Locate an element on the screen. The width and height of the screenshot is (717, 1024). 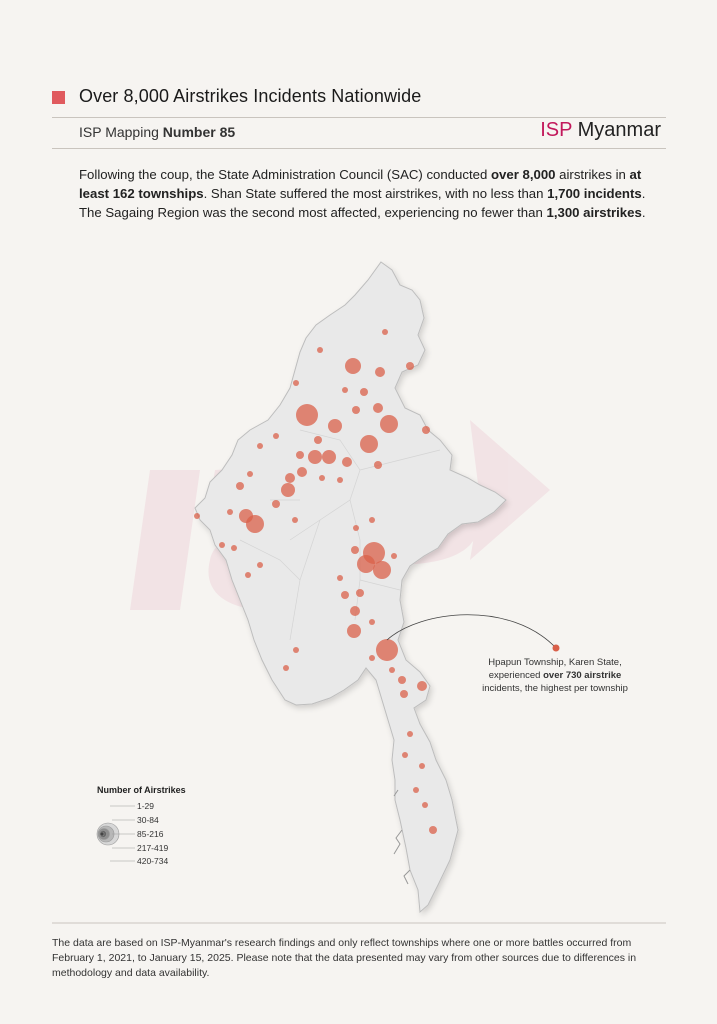
subtitle-number: Number 85 is located at coordinates (199, 132).